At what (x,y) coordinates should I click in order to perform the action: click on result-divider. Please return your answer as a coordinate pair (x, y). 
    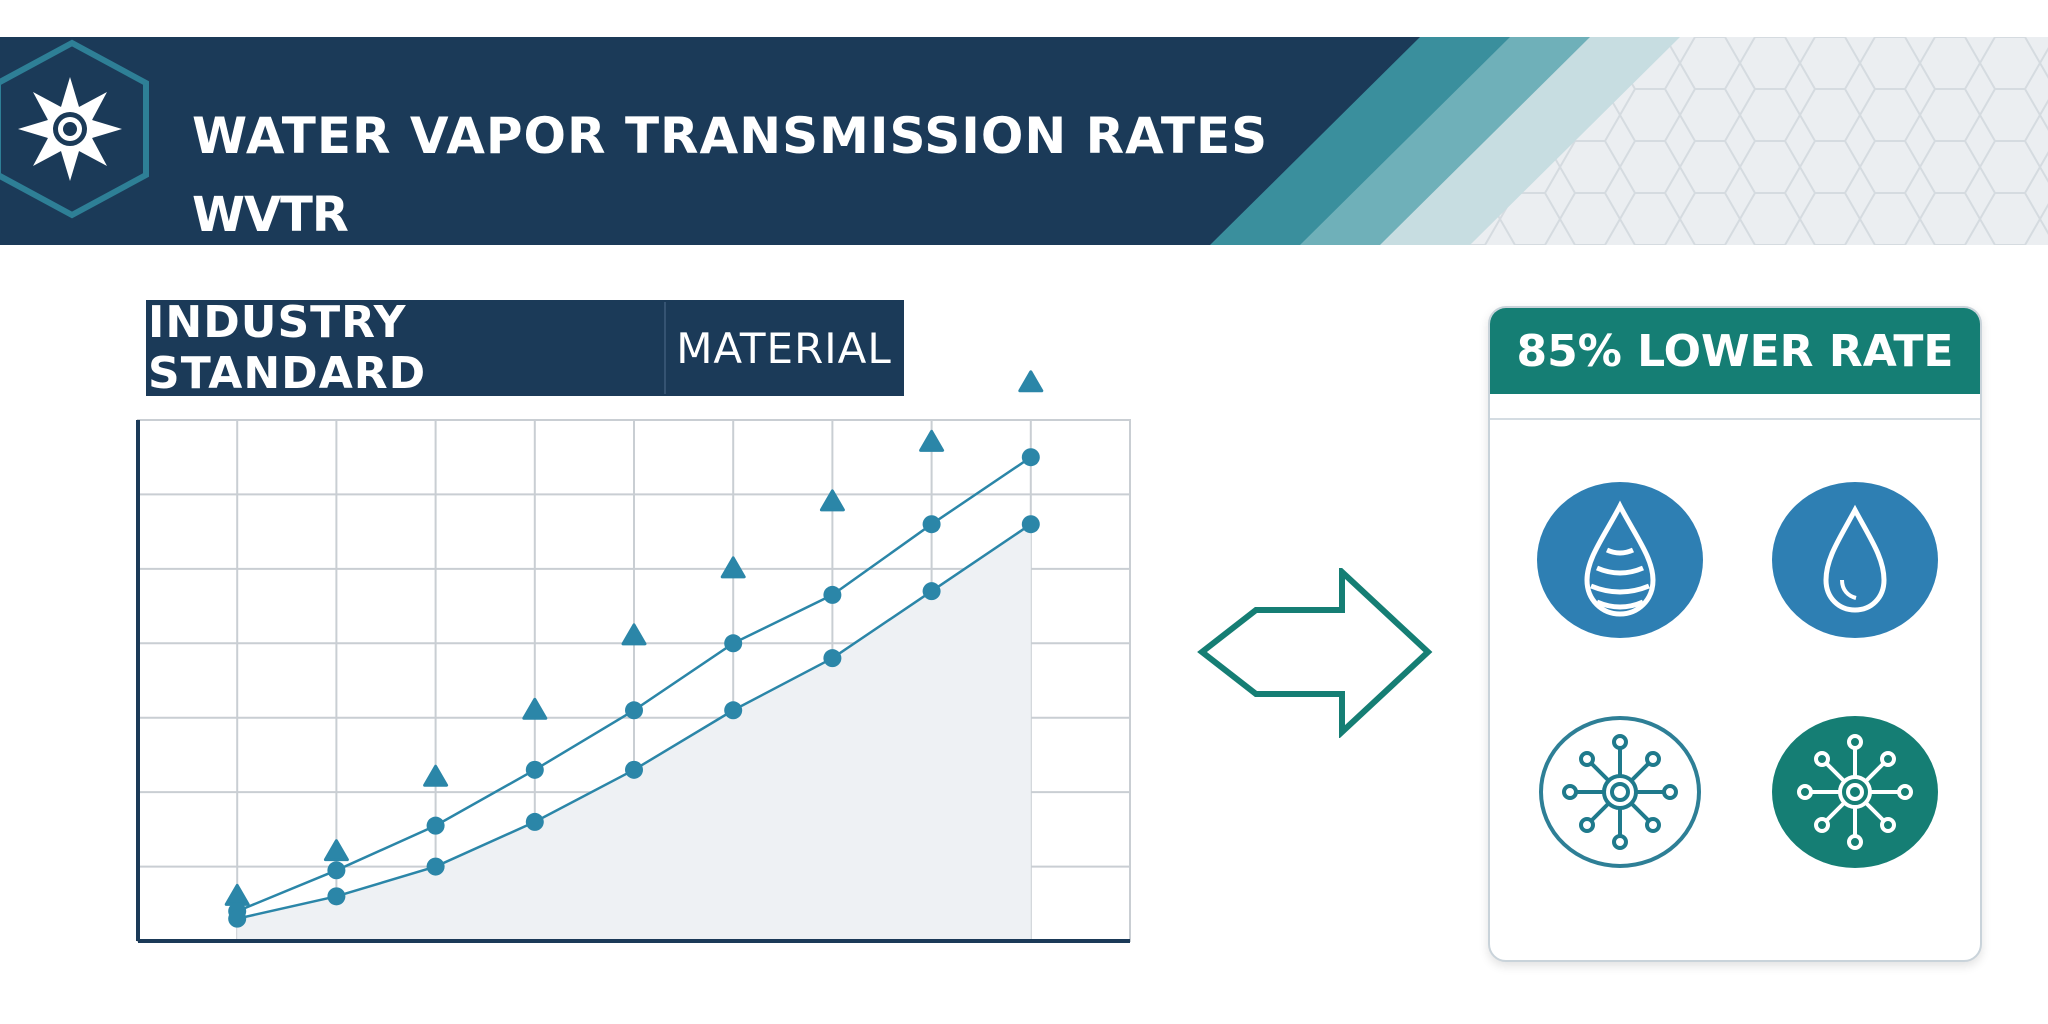
    Looking at the image, I should click on (1735, 407).